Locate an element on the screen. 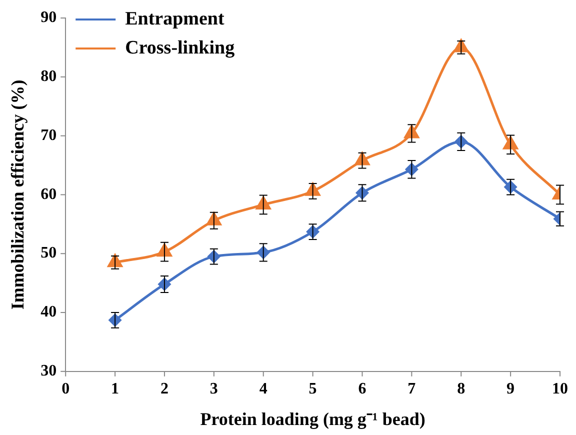  y-axis-title: Immobilization efficiency (%) is located at coordinates (17, 195).